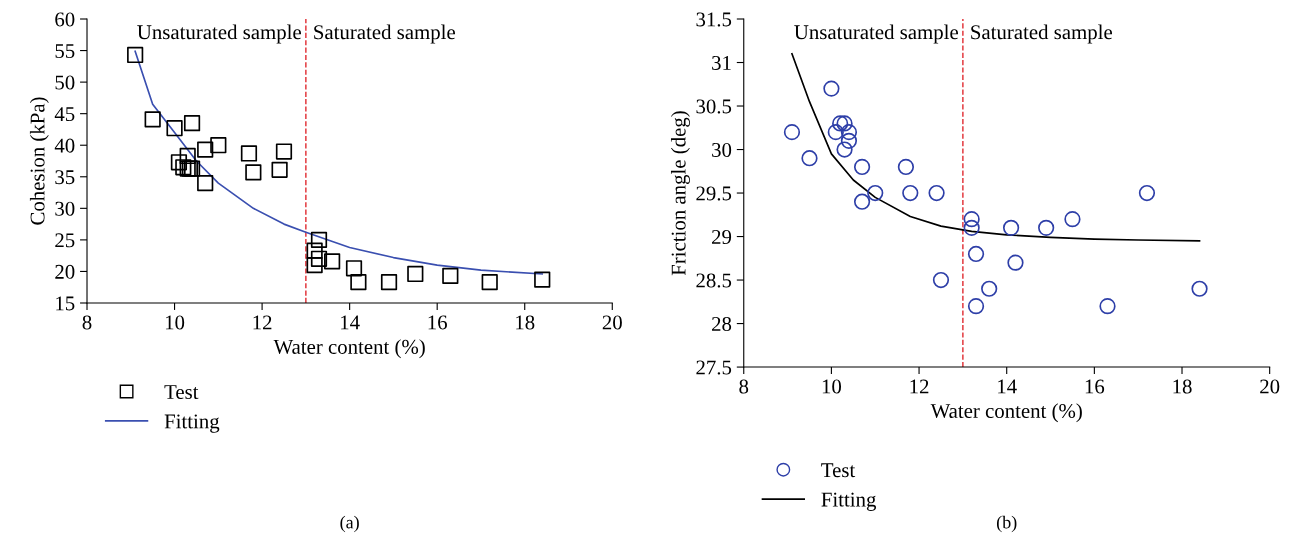 Image resolution: width=1289 pixels, height=543 pixels. What do you see at coordinates (714, 367) in the screenshot?
I see `y-tick-label: 27.5` at bounding box center [714, 367].